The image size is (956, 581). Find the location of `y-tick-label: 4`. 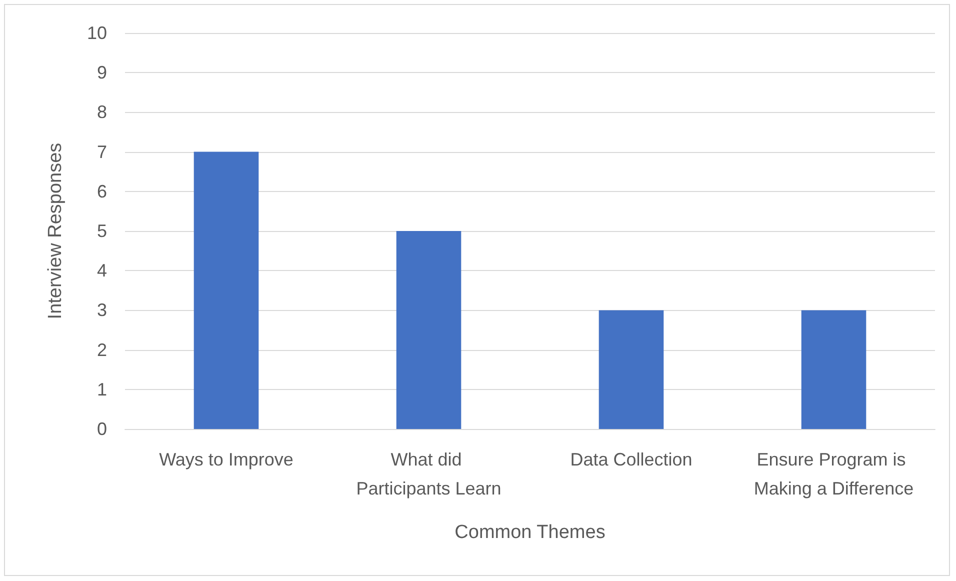

y-tick-label: 4 is located at coordinates (101, 270).